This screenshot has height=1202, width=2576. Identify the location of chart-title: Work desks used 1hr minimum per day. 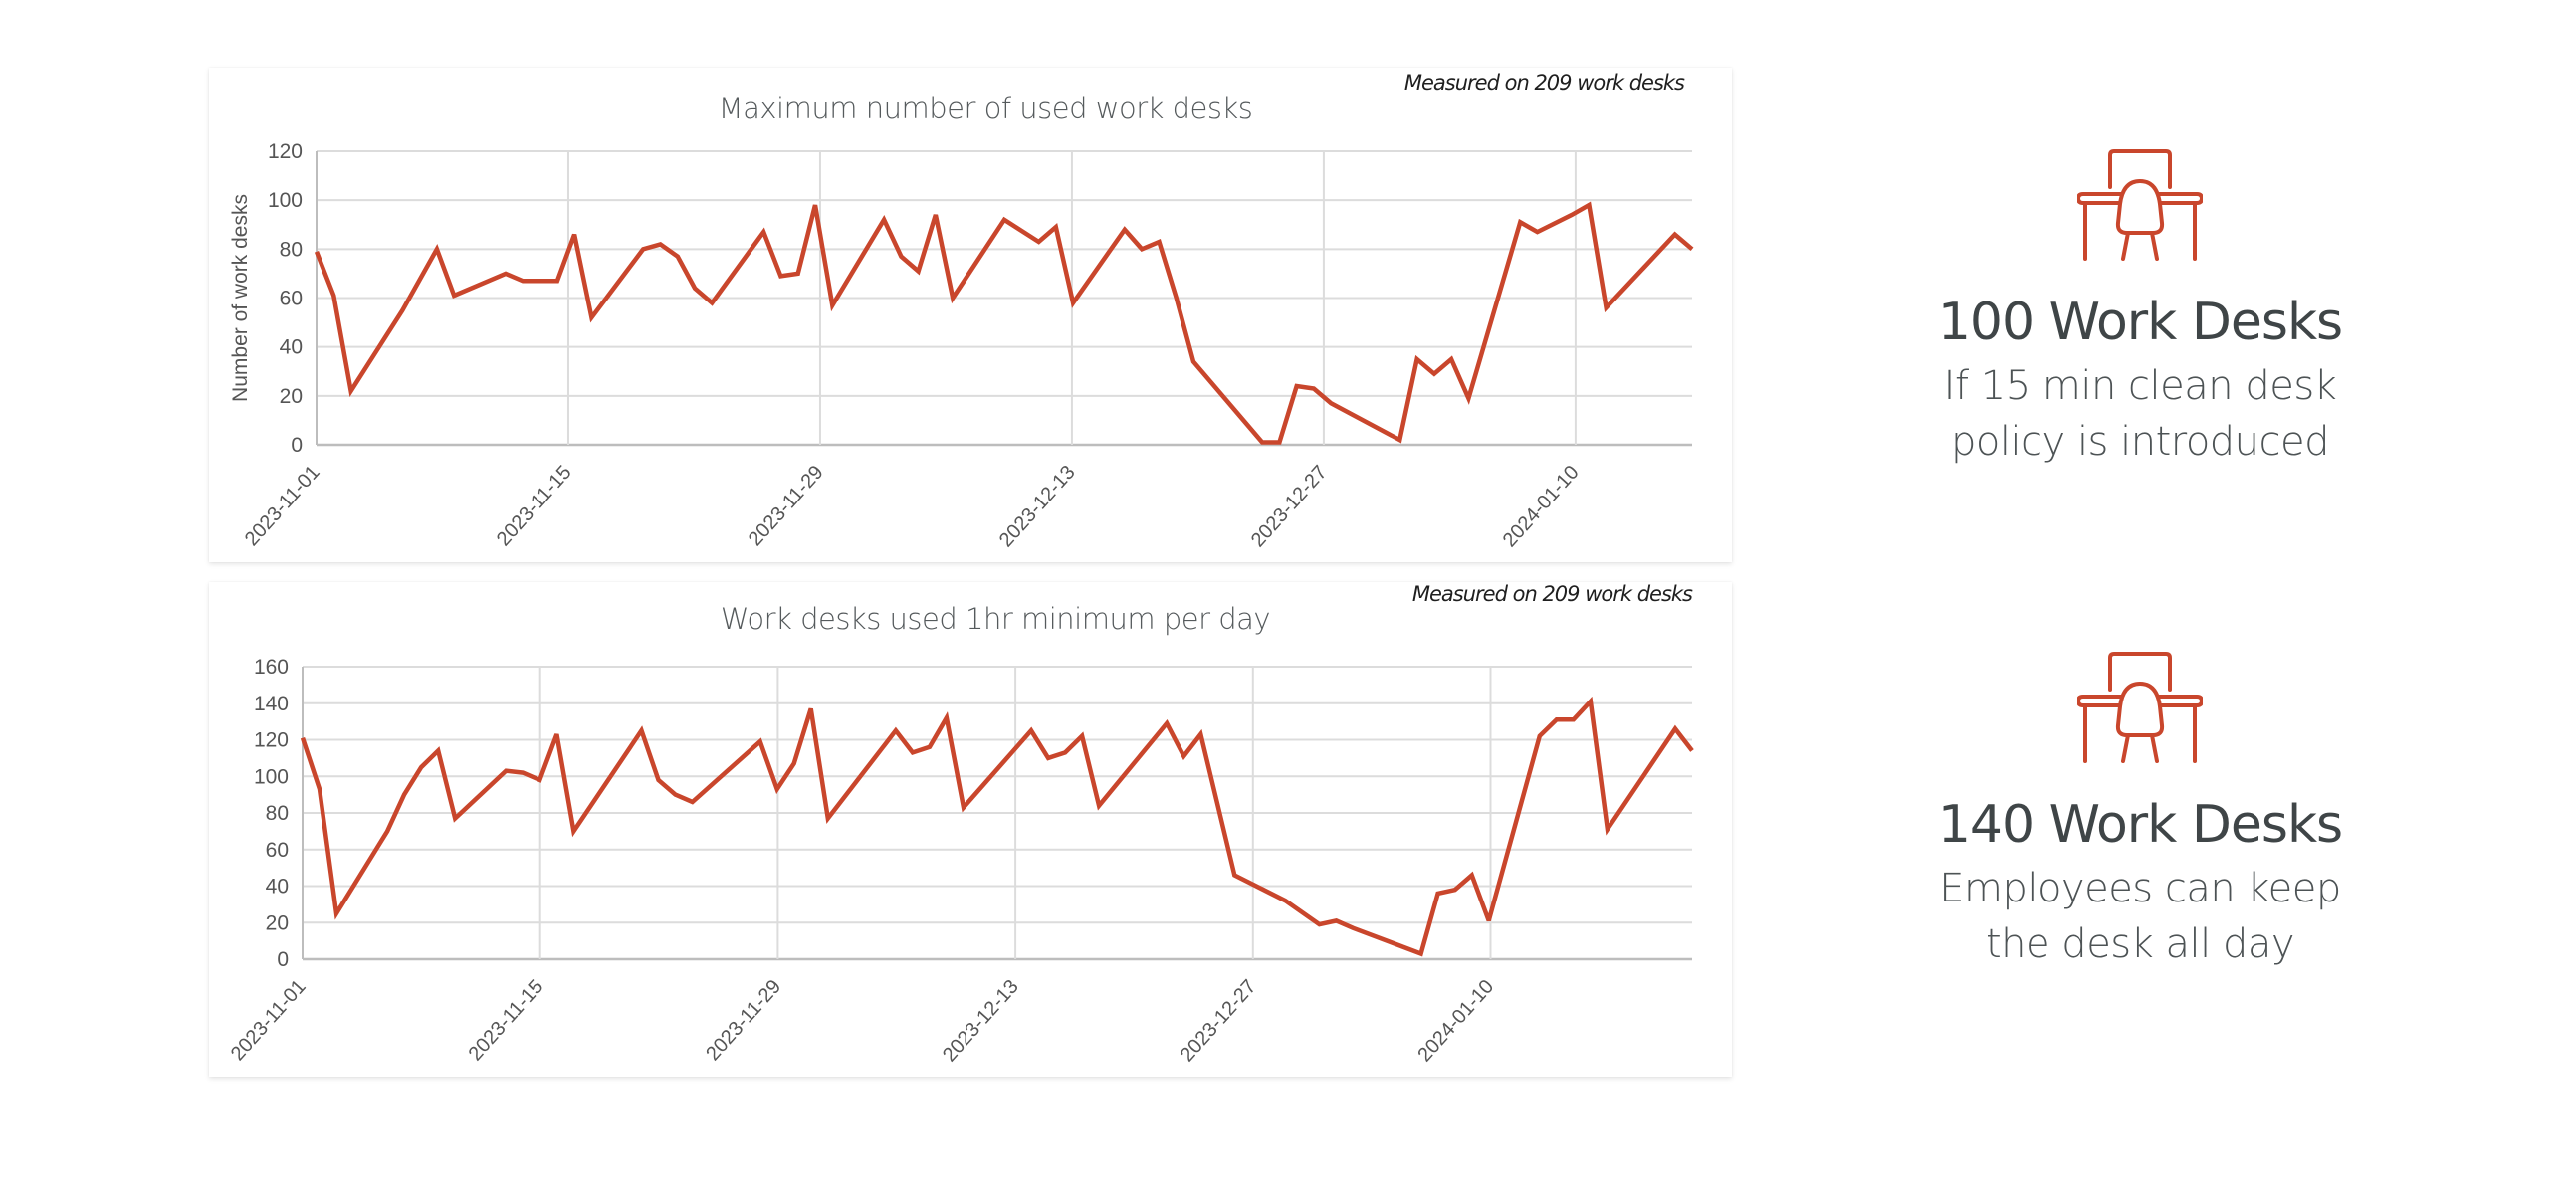
(995, 619).